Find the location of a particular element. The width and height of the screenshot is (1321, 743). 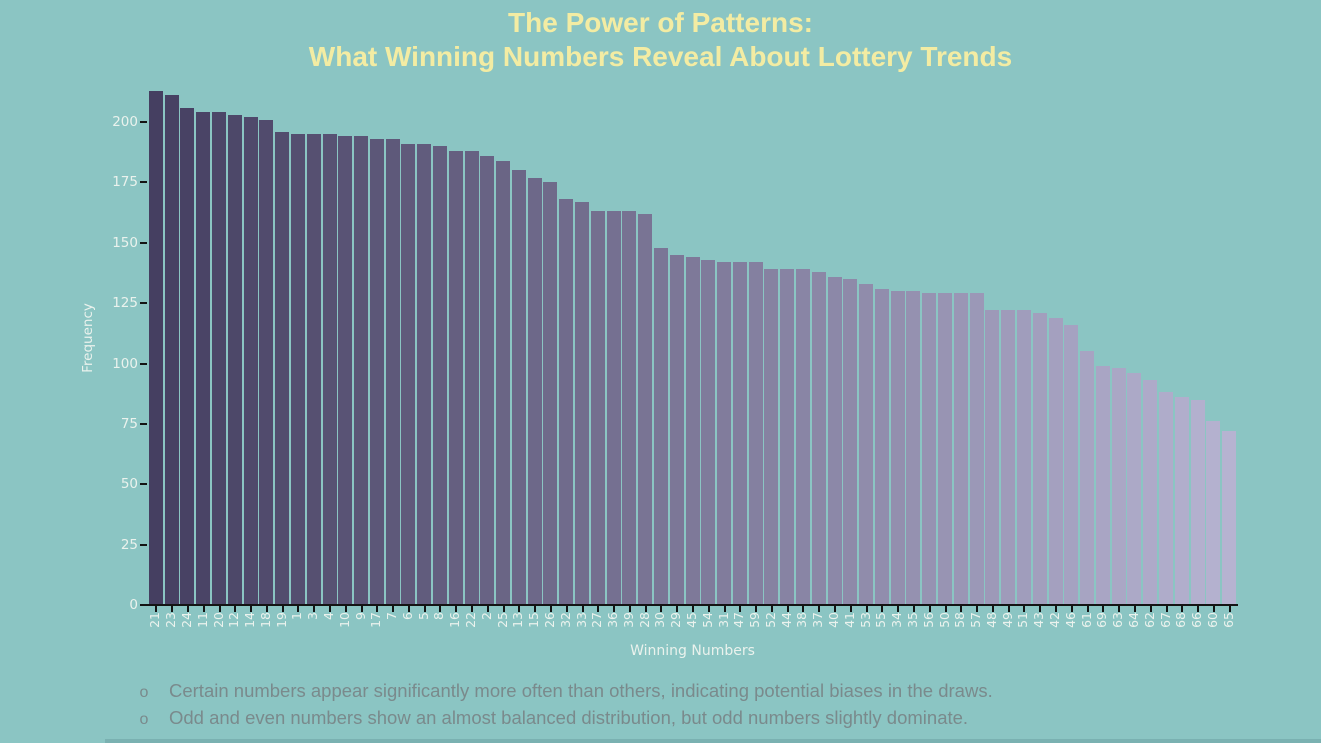

x-tick-label: 21 is located at coordinates (155, 620).